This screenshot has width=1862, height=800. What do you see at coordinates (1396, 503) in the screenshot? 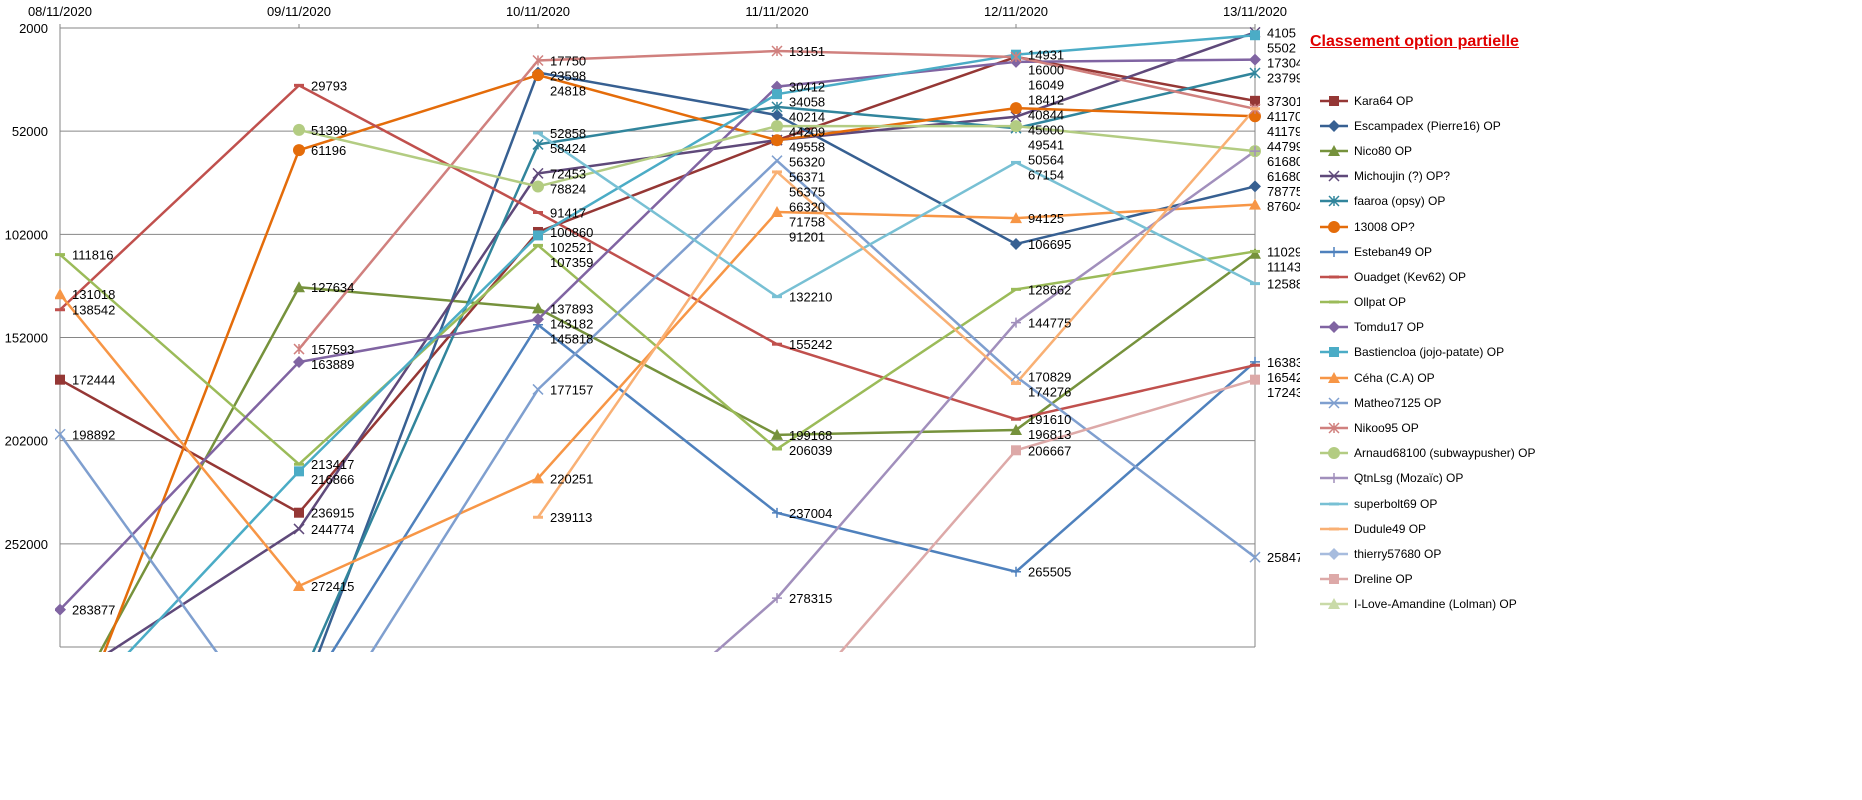
I see `legend-label: superbolt69 OP` at bounding box center [1396, 503].